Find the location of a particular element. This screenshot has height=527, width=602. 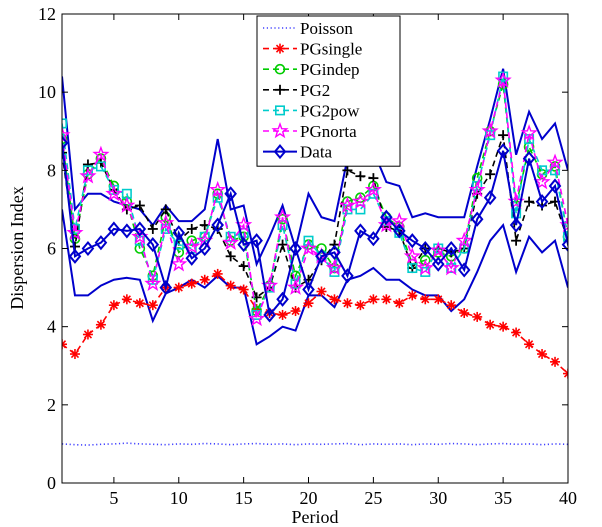

y-tick-label: 12 is located at coordinates (47, 14).